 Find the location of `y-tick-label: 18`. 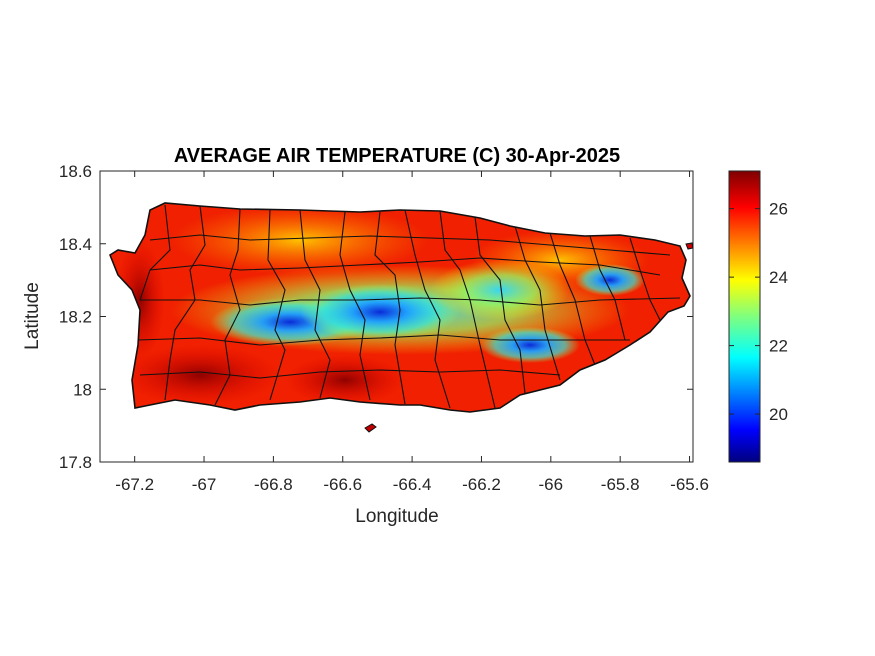

y-tick-label: 18 is located at coordinates (82, 389).